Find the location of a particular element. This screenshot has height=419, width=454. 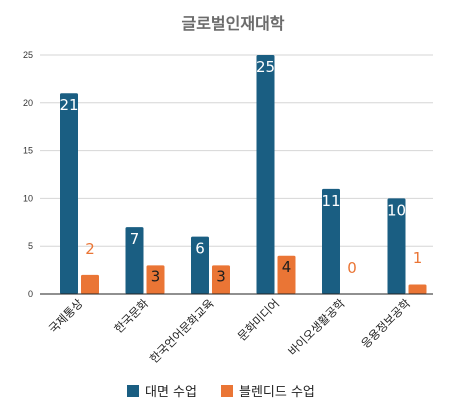

x-tick-label: 한국언어문화교육 is located at coordinates (182, 331).